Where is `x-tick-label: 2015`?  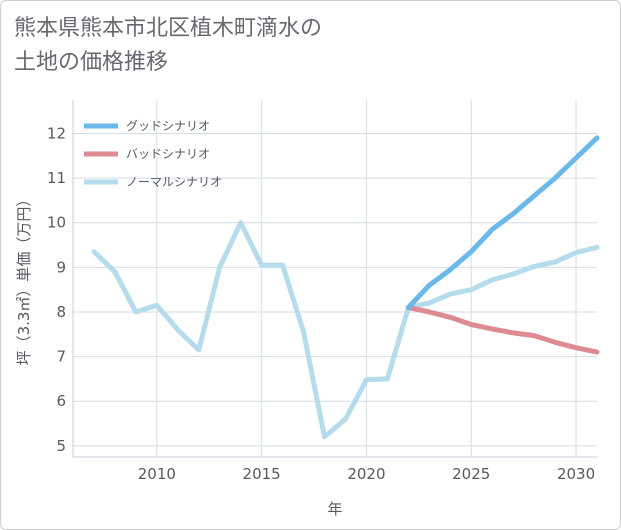 x-tick-label: 2015 is located at coordinates (262, 474).